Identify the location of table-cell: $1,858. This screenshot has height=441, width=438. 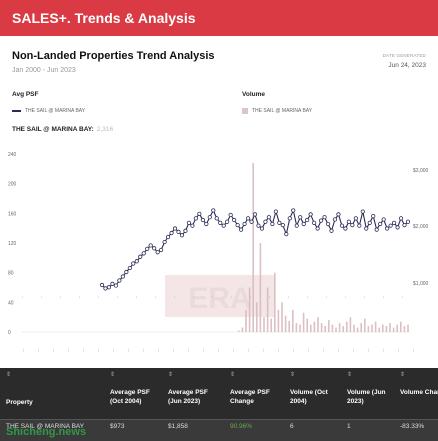
(178, 426).